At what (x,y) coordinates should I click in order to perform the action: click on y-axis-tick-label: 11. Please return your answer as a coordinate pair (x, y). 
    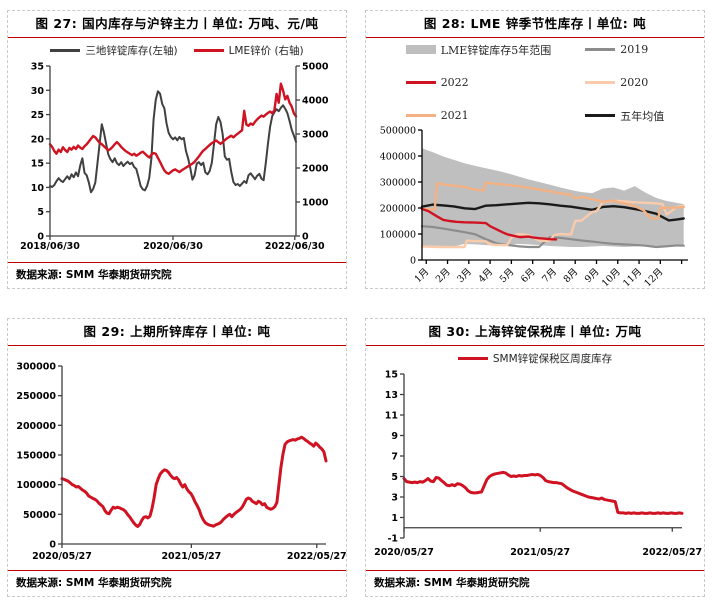
    Looking at the image, I should click on (391, 416).